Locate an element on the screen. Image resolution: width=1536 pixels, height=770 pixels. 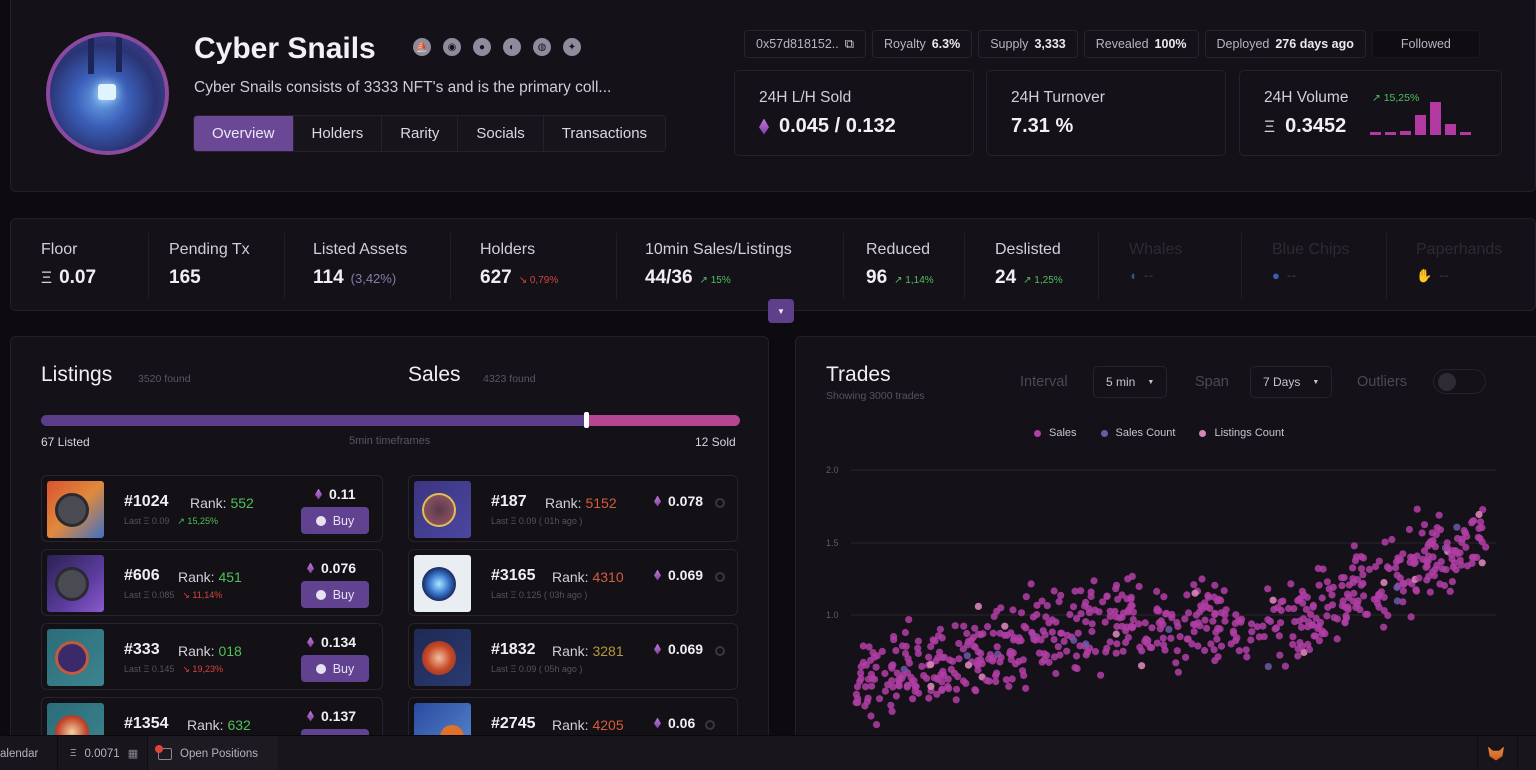
span-dropdown: 7 Days ▼ is located at coordinates (1291, 382).